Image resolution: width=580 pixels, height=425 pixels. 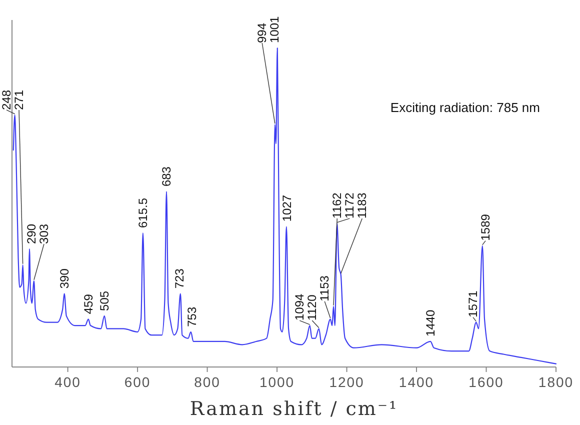 I want to click on x-tick-label: 1000, so click(x=277, y=382).